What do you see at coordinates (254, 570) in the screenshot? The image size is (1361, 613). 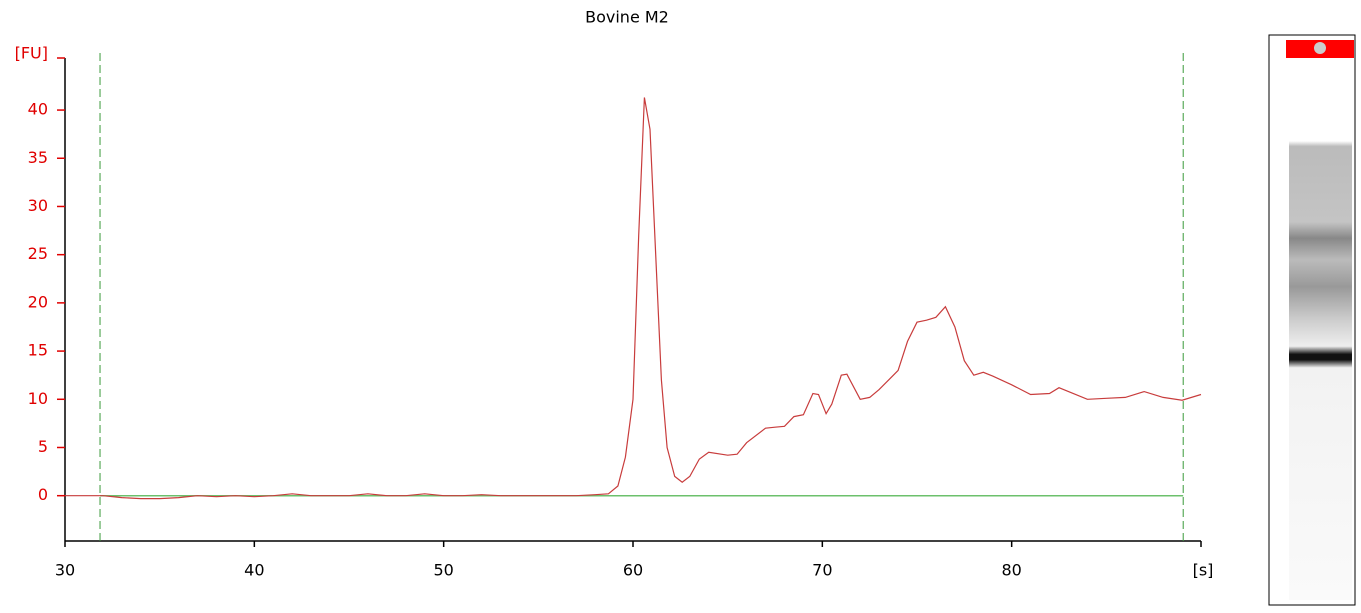 I see `x-tick-label: 40` at bounding box center [254, 570].